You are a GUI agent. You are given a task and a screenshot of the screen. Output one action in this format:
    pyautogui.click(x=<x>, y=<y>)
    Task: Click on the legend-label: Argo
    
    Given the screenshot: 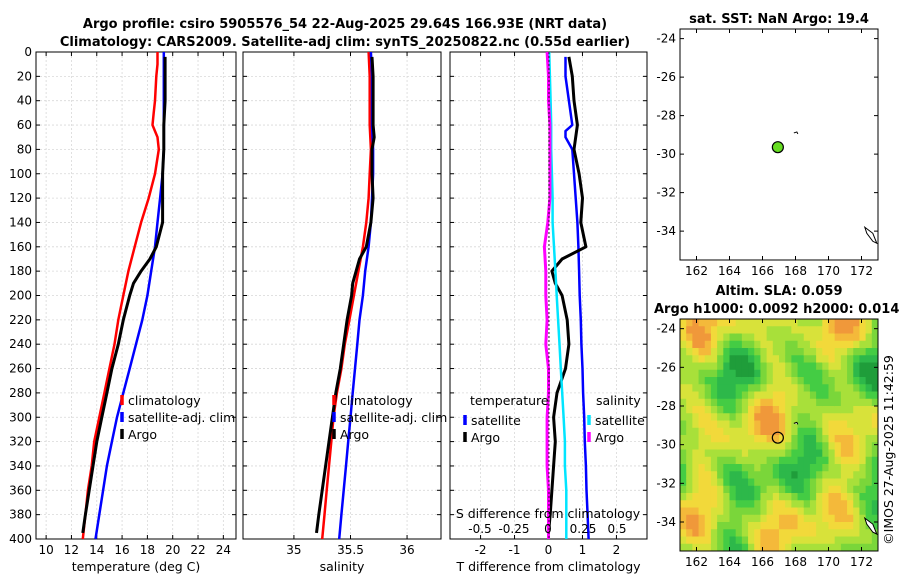 What is the action you would take?
    pyautogui.click(x=609, y=437)
    